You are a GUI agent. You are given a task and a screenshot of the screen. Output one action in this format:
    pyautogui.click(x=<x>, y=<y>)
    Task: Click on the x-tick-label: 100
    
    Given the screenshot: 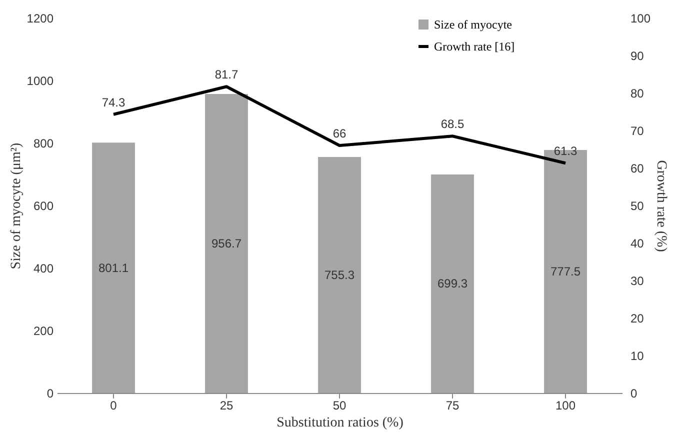 What is the action you would take?
    pyautogui.click(x=565, y=405)
    